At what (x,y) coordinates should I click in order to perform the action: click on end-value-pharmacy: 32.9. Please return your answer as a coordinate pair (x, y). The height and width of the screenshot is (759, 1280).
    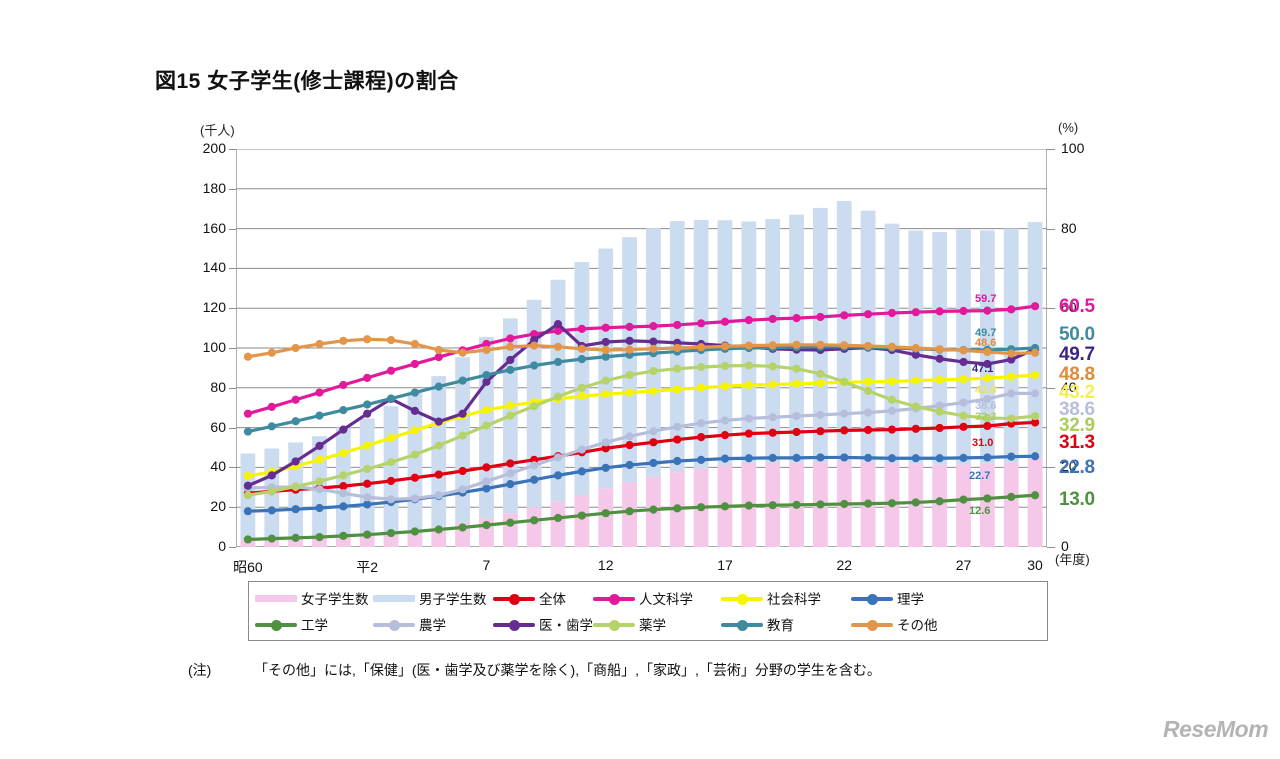
    Looking at the image, I should click on (1077, 425).